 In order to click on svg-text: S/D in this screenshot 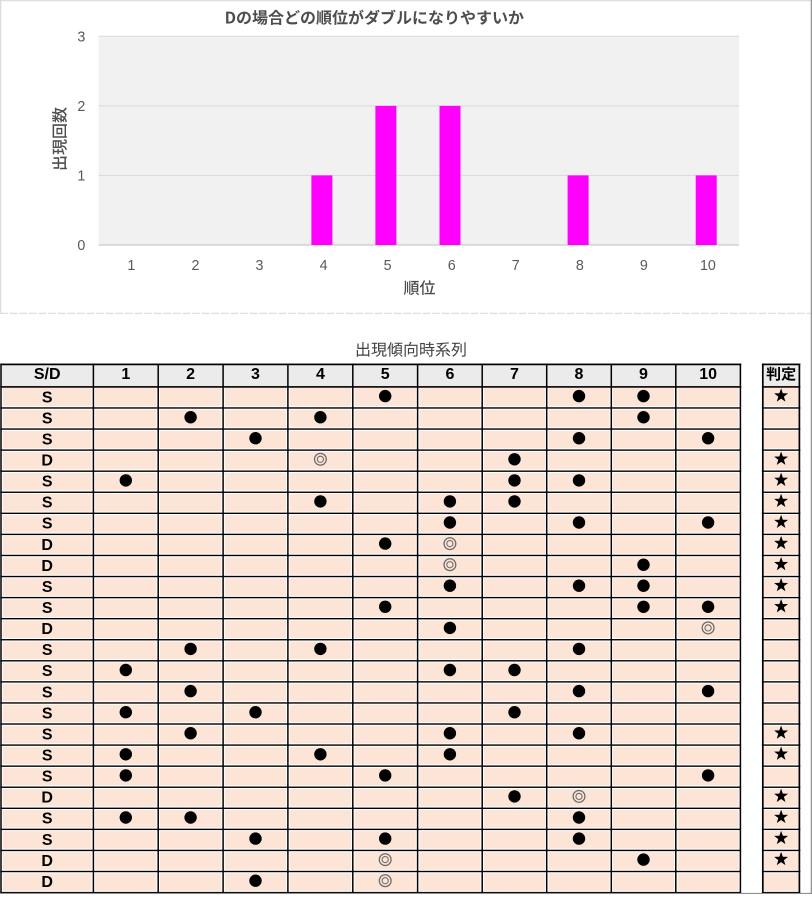, I will do `click(47, 374)`.